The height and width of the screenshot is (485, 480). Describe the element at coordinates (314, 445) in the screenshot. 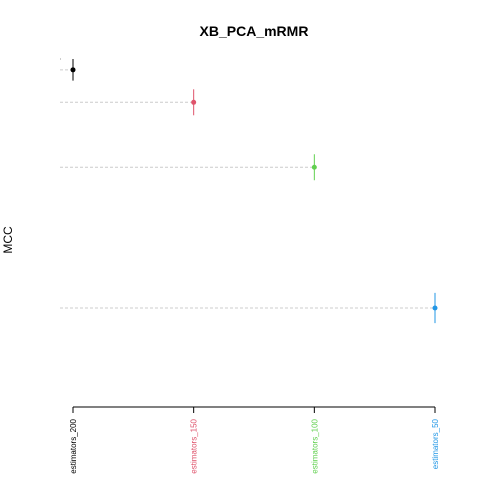

I see `x-tick-label-estimators_100: estimators_100` at that location.